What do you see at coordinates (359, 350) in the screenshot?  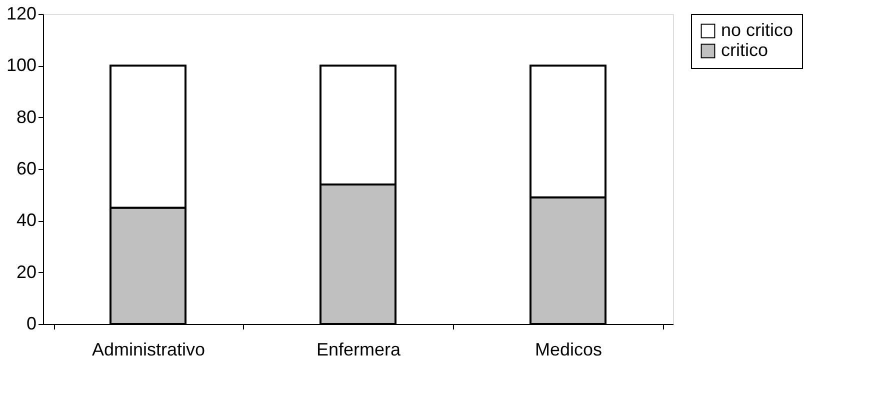 I see `x-tick-label: Enfermera` at bounding box center [359, 350].